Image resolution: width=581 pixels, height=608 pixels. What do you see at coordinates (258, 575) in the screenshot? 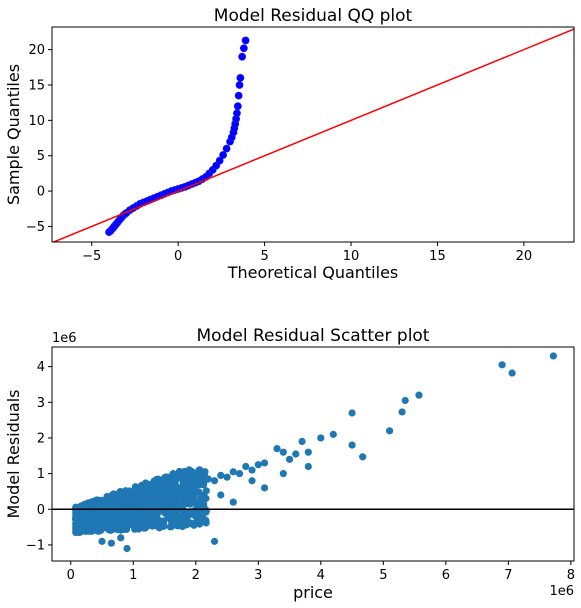
I see `x-tick-label: 3` at bounding box center [258, 575].